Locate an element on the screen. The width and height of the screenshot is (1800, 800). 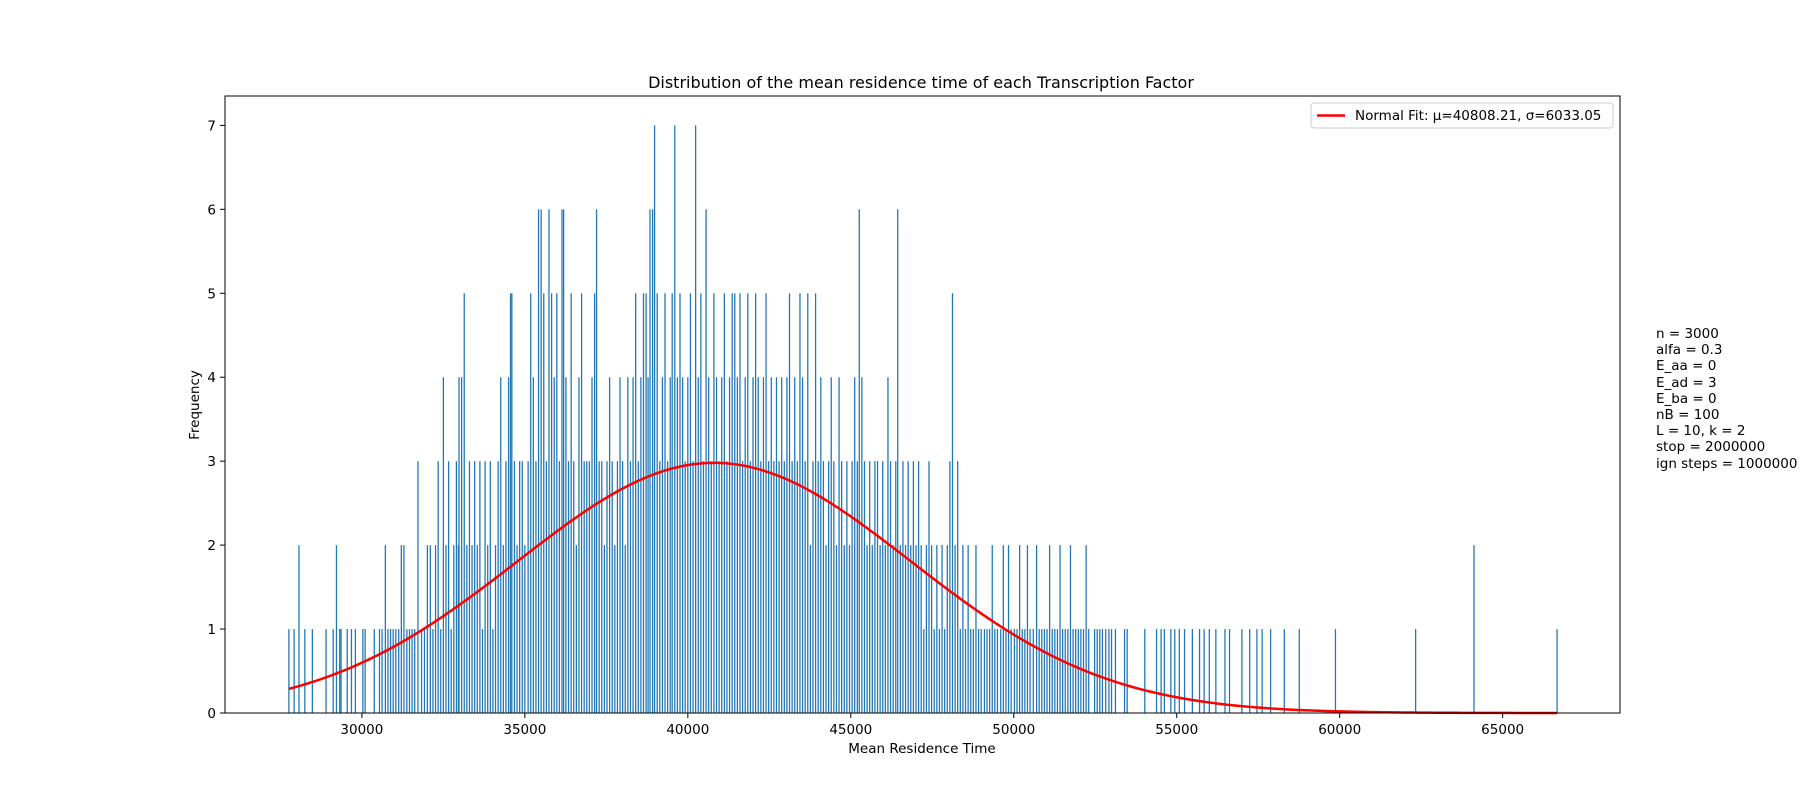
y-tick-label-3: 3 is located at coordinates (211, 462).